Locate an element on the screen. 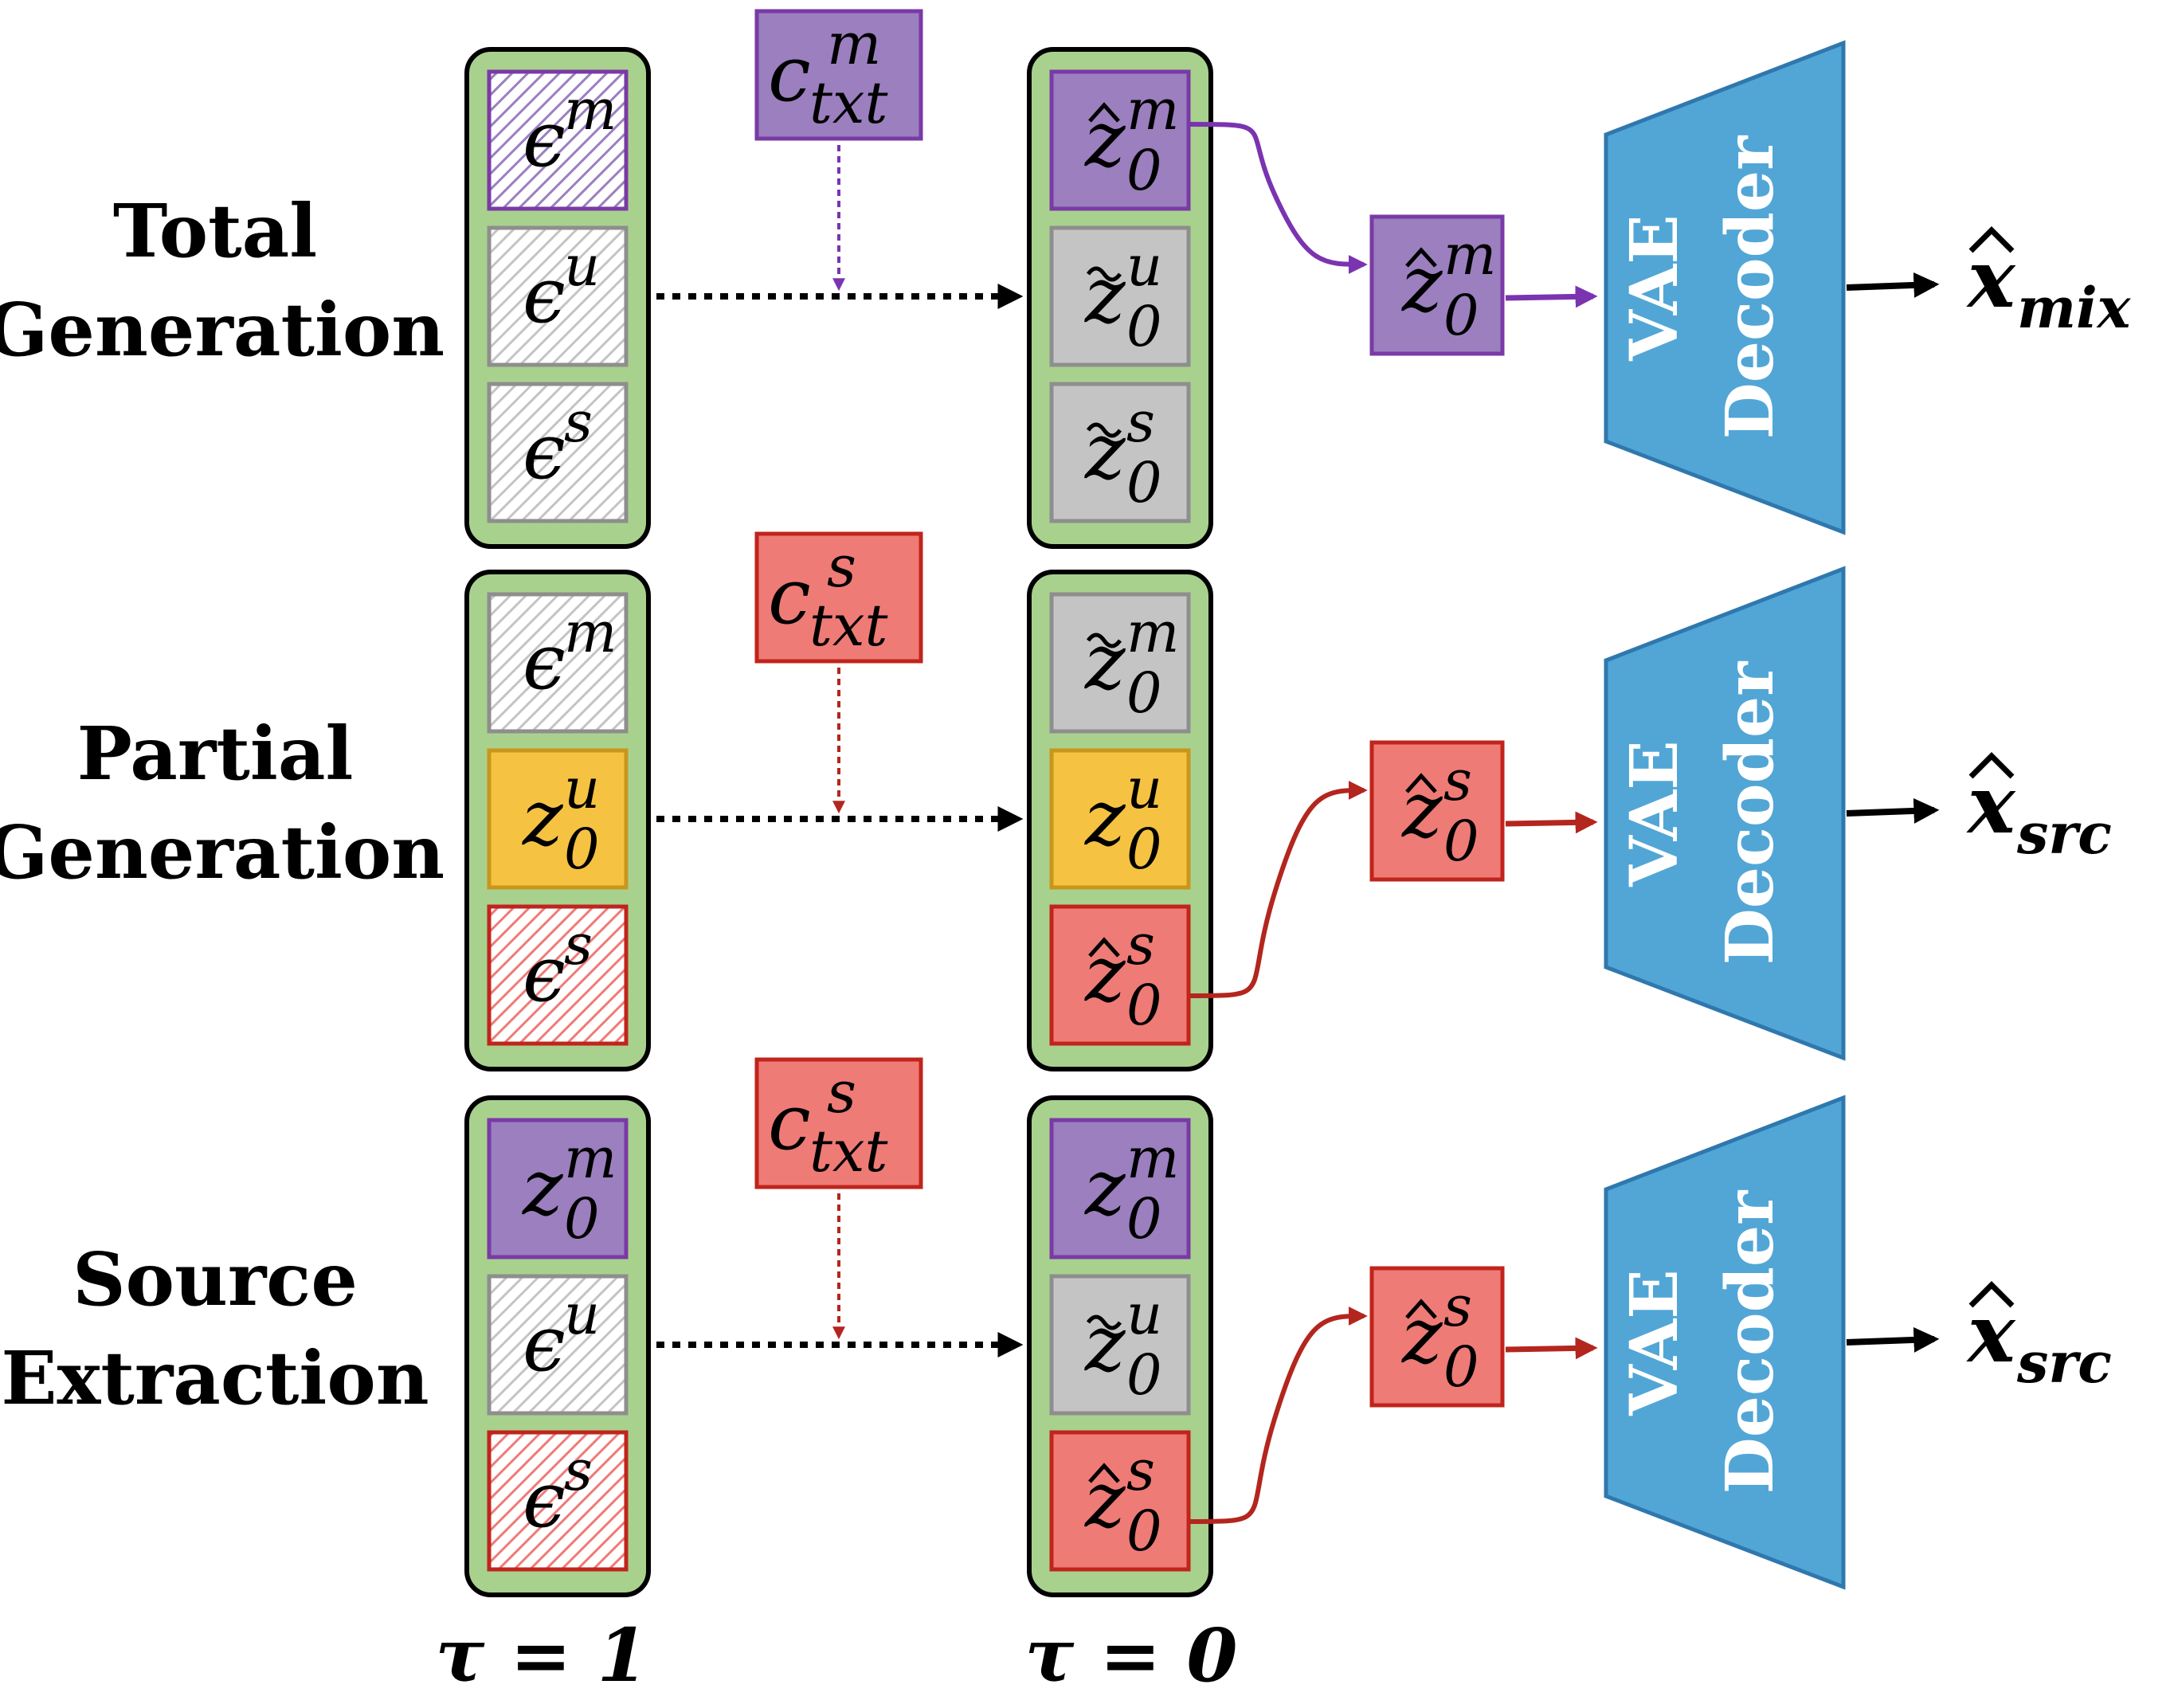  input-latent-symbol: z u0 is located at coordinates (561, 819).